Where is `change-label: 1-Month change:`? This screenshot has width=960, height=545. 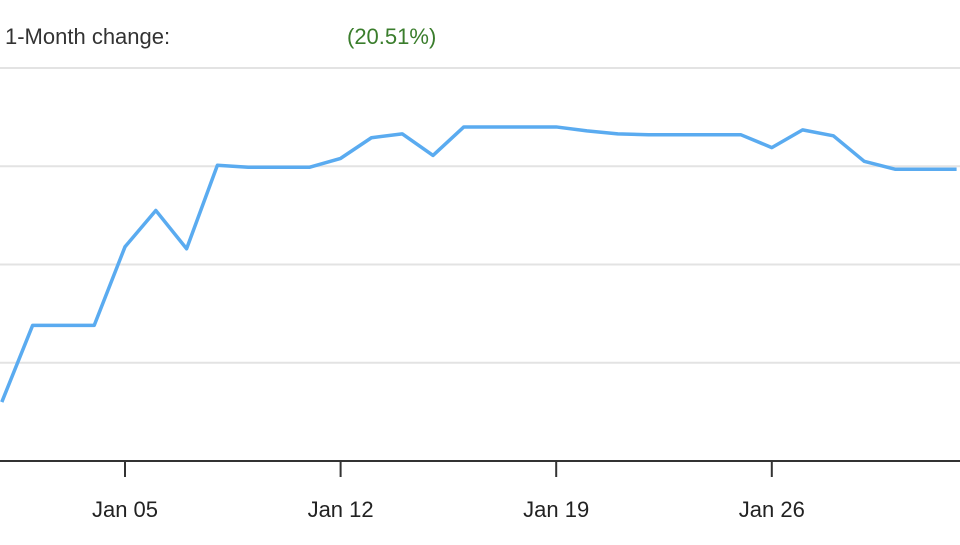
change-label: 1-Month change: is located at coordinates (87, 36).